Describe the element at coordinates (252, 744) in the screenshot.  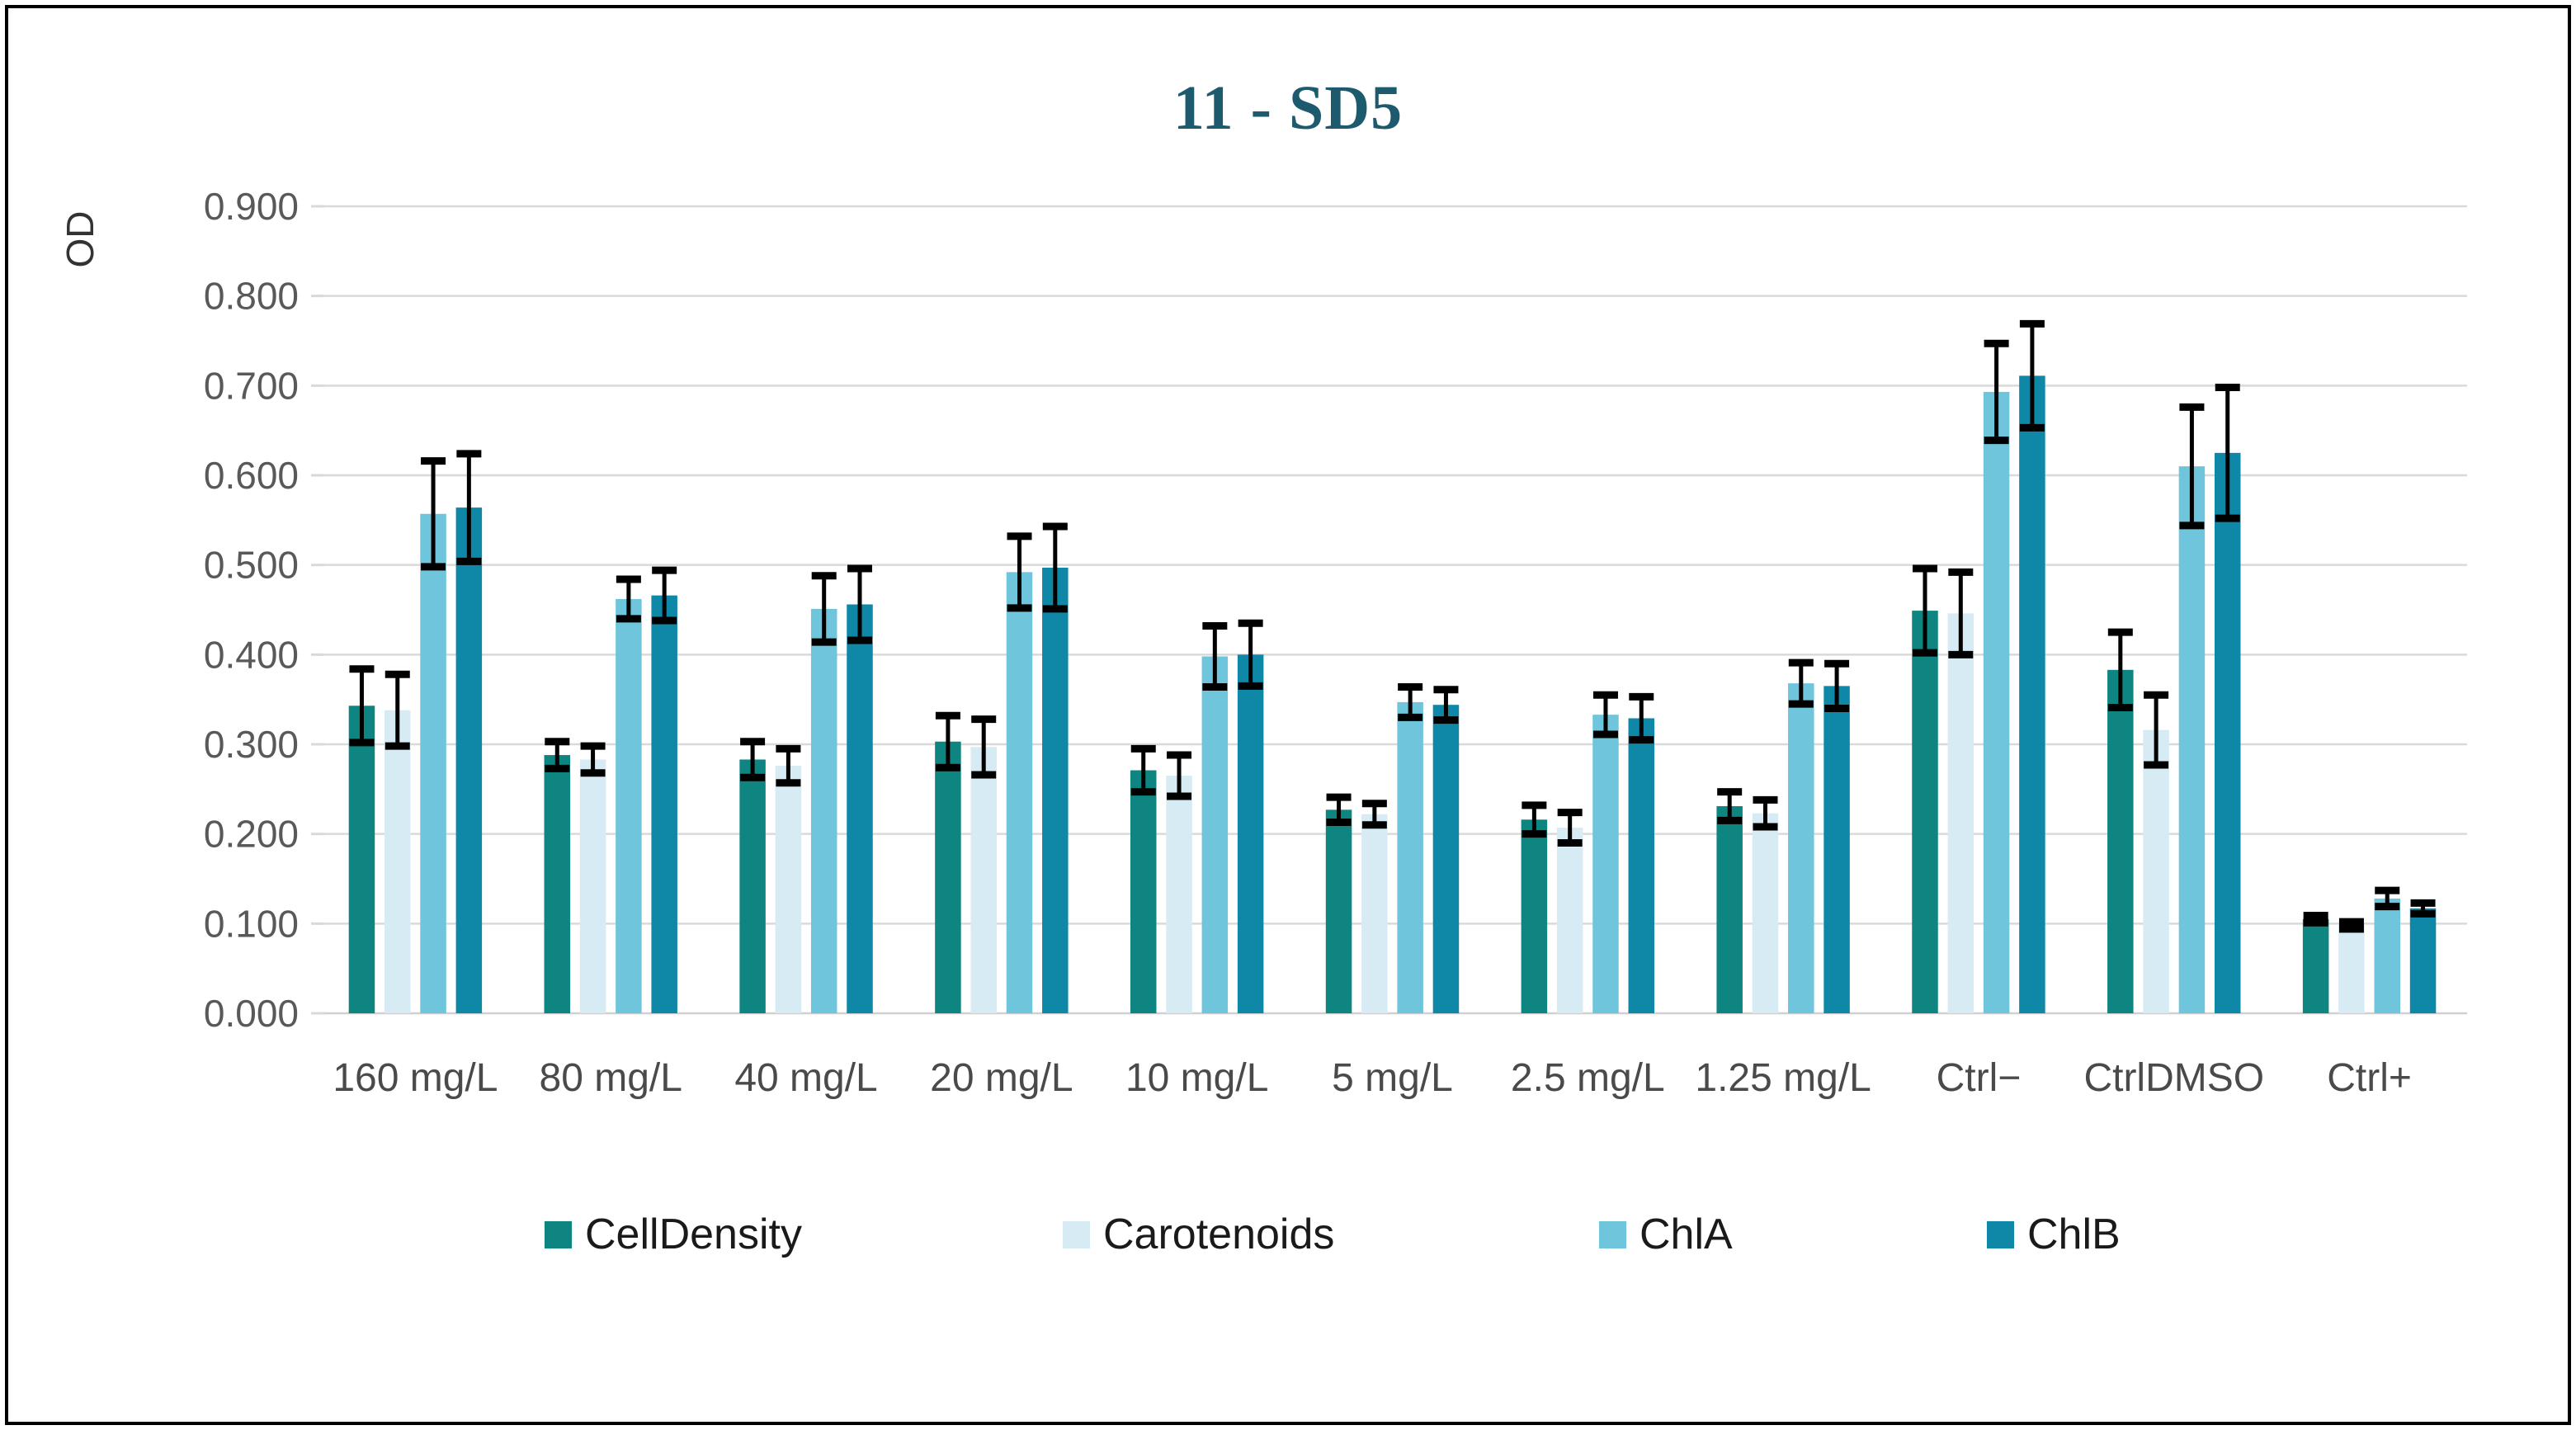
I see `y-tick-label: 0.300` at that location.